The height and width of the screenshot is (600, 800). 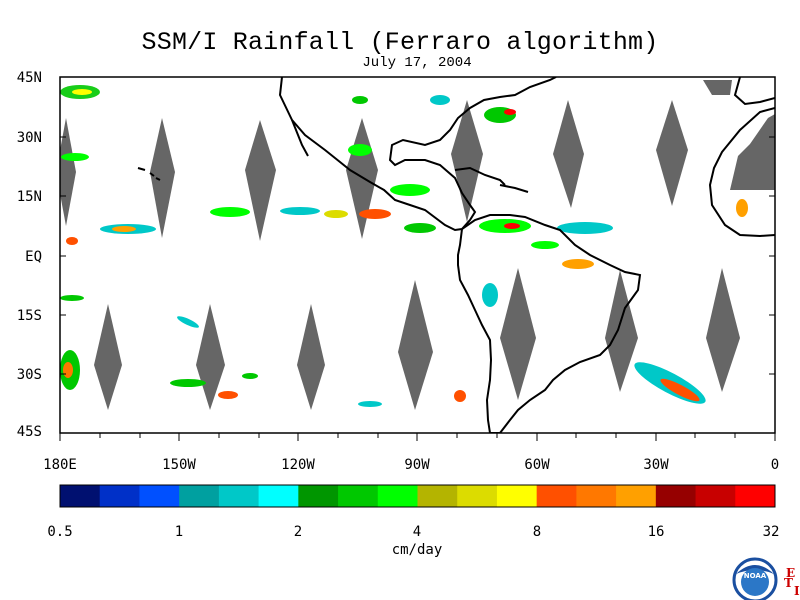 What do you see at coordinates (300, 138) in the screenshot?
I see `baja-california` at bounding box center [300, 138].